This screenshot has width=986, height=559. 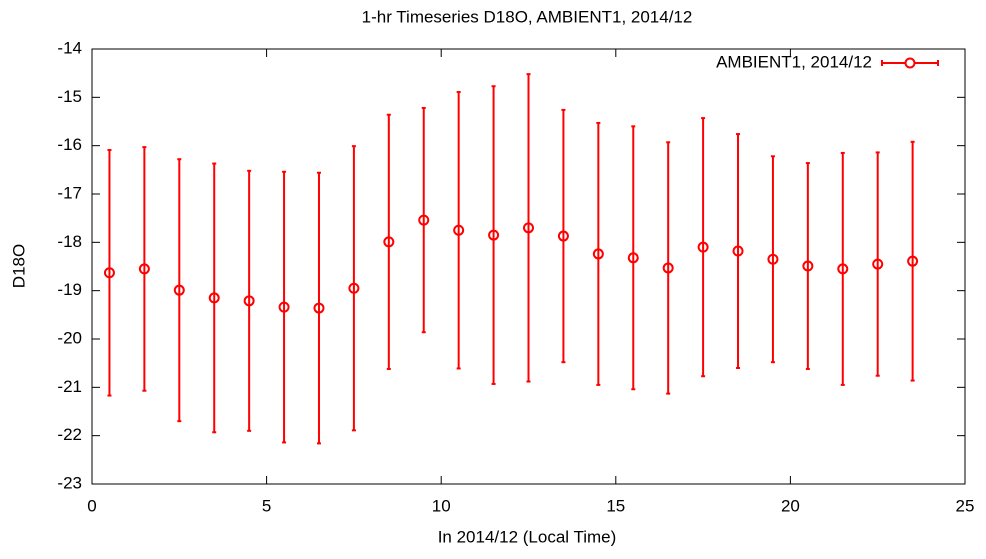 I want to click on x-tick-label: 10, so click(x=441, y=505).